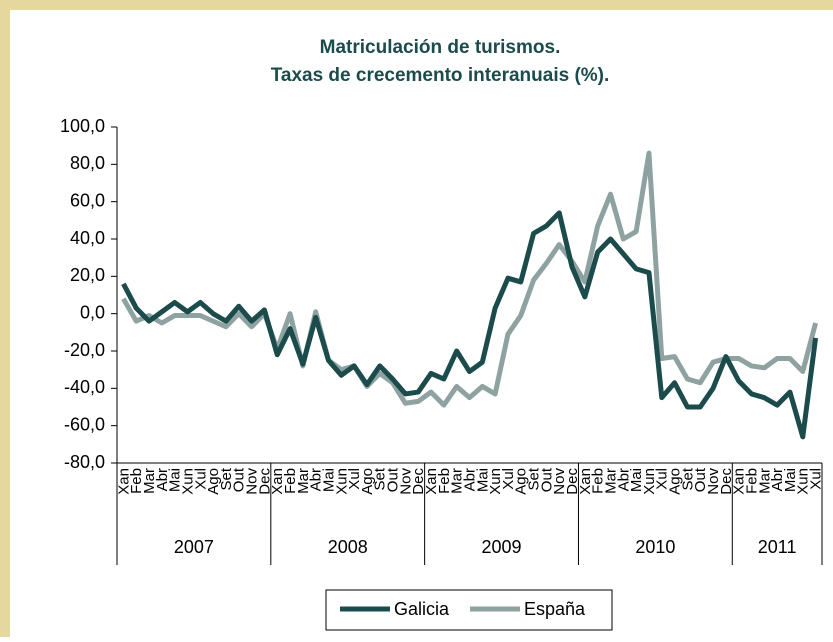 The width and height of the screenshot is (833, 642). What do you see at coordinates (82, 126) in the screenshot?
I see `y-tick-label: 100,0` at bounding box center [82, 126].